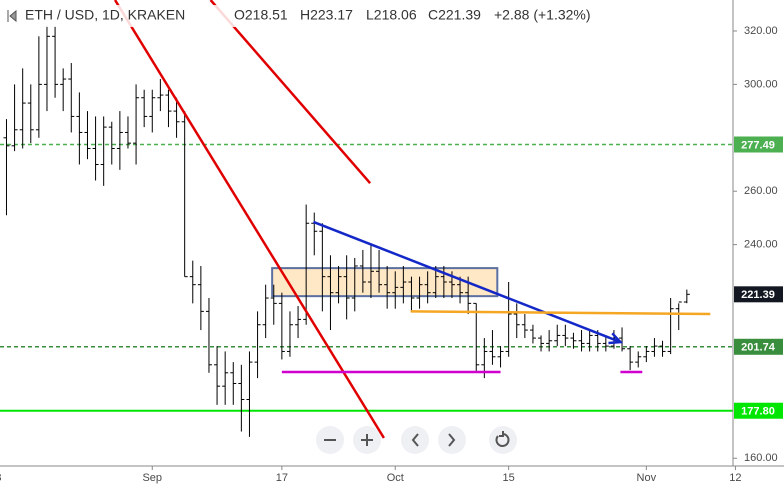  I want to click on level-label: 177.80, so click(758, 412).